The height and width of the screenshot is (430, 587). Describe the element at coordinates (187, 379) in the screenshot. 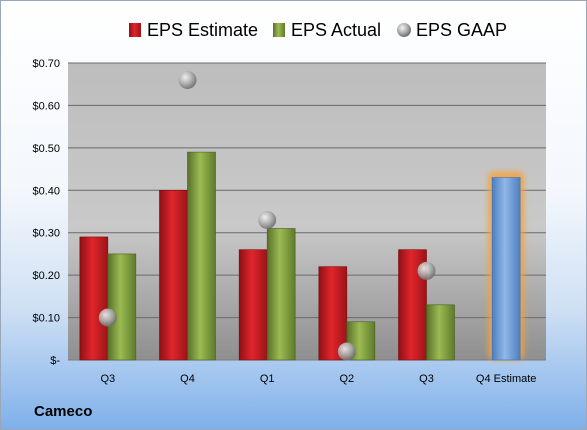

I see `x-tick-label: Q4` at that location.